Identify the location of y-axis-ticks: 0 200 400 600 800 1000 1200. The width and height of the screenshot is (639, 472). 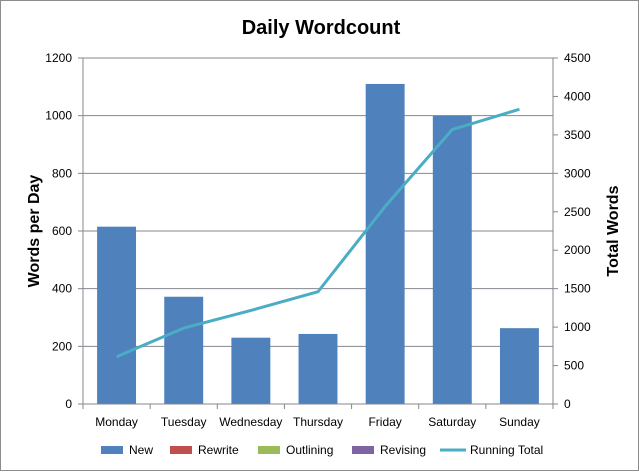
(64, 231).